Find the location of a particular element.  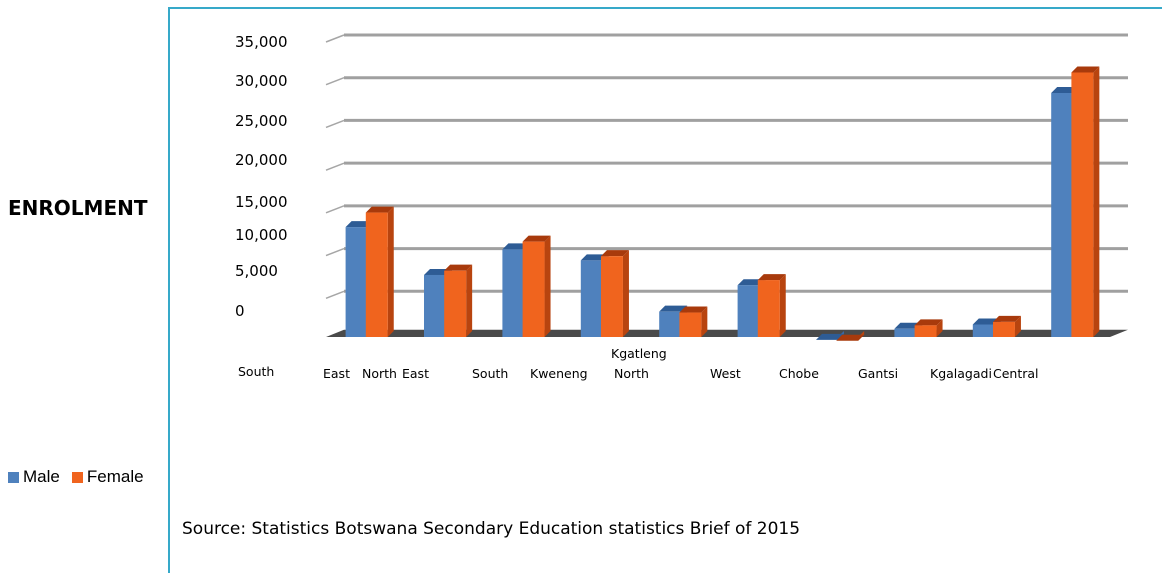

legend: Male Female is located at coordinates (79, 477).